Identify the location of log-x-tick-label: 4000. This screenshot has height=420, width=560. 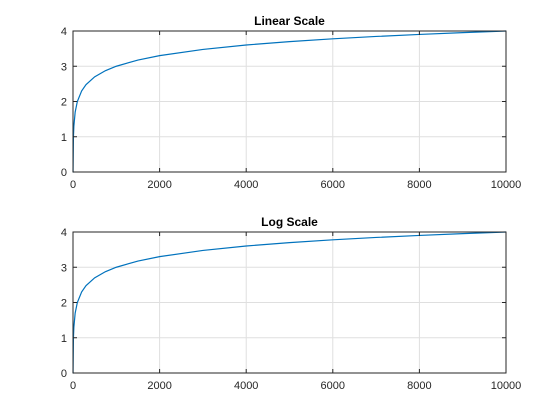
(246, 386).